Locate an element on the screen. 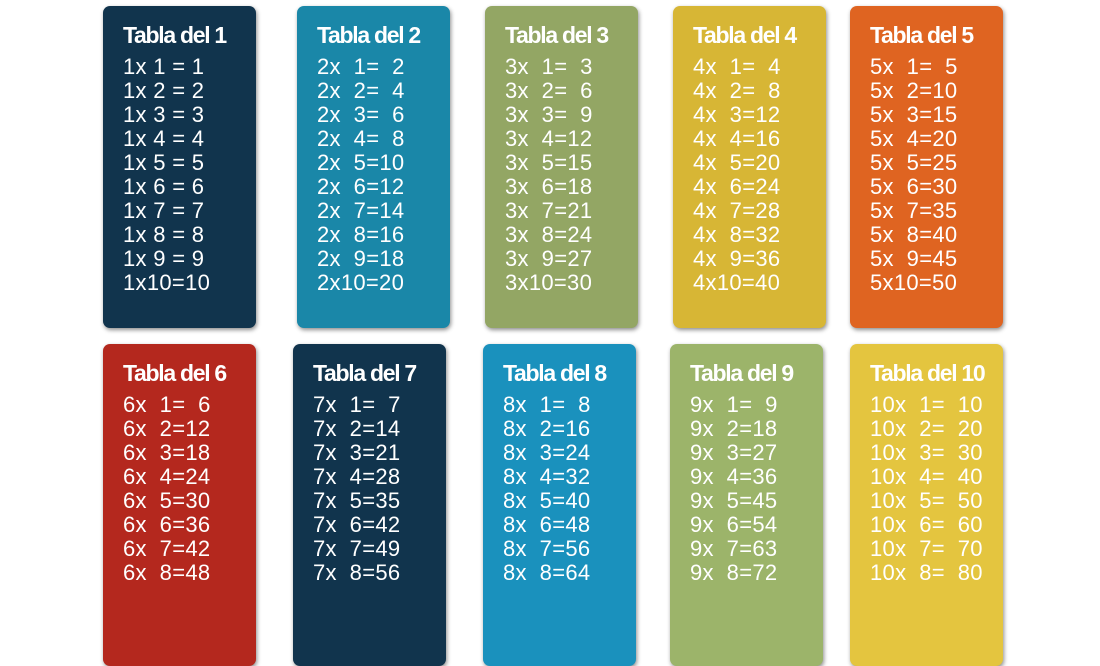 The image size is (1100, 666). table-line: 5x 3=15 is located at coordinates (914, 114).